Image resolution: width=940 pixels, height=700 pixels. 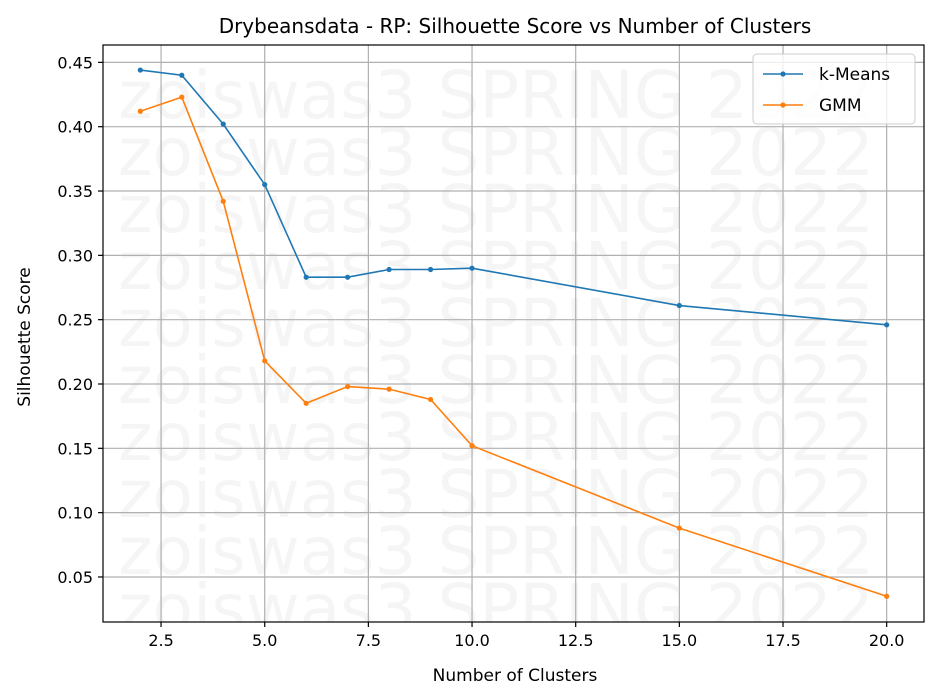 What do you see at coordinates (160, 640) in the screenshot?
I see `x-tick-label: 2.5` at bounding box center [160, 640].